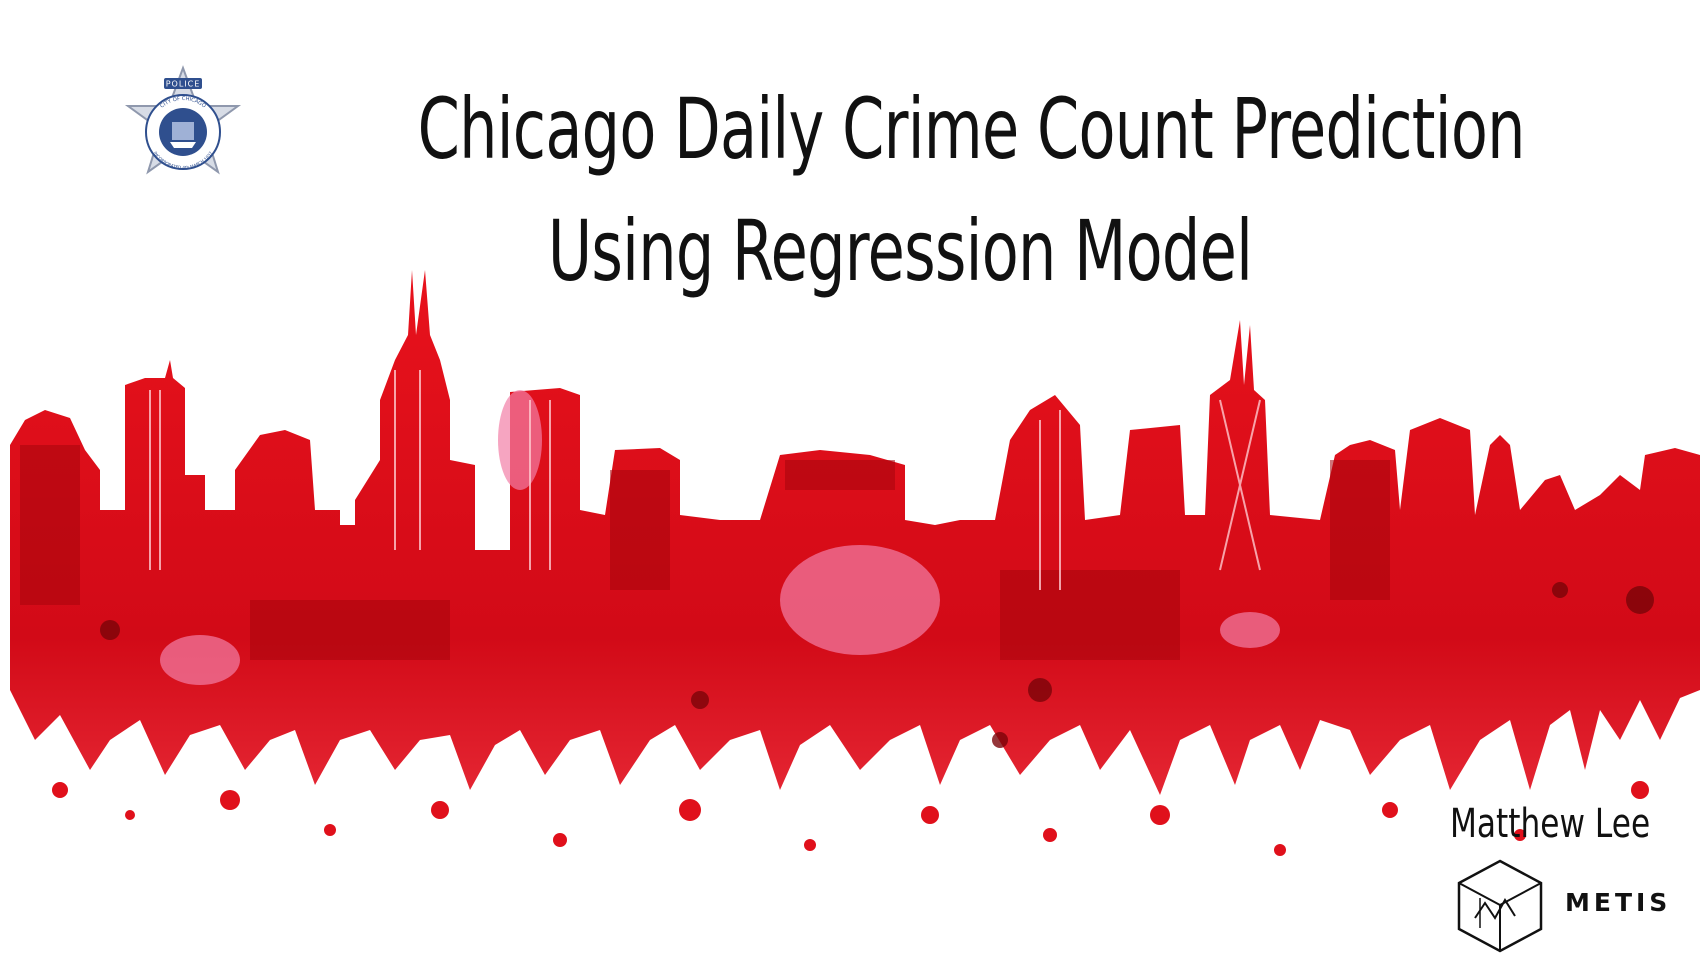  Describe the element at coordinates (971, 129) in the screenshot. I see `title-line-1: Chicago Daily Crime Count Prediction` at that location.